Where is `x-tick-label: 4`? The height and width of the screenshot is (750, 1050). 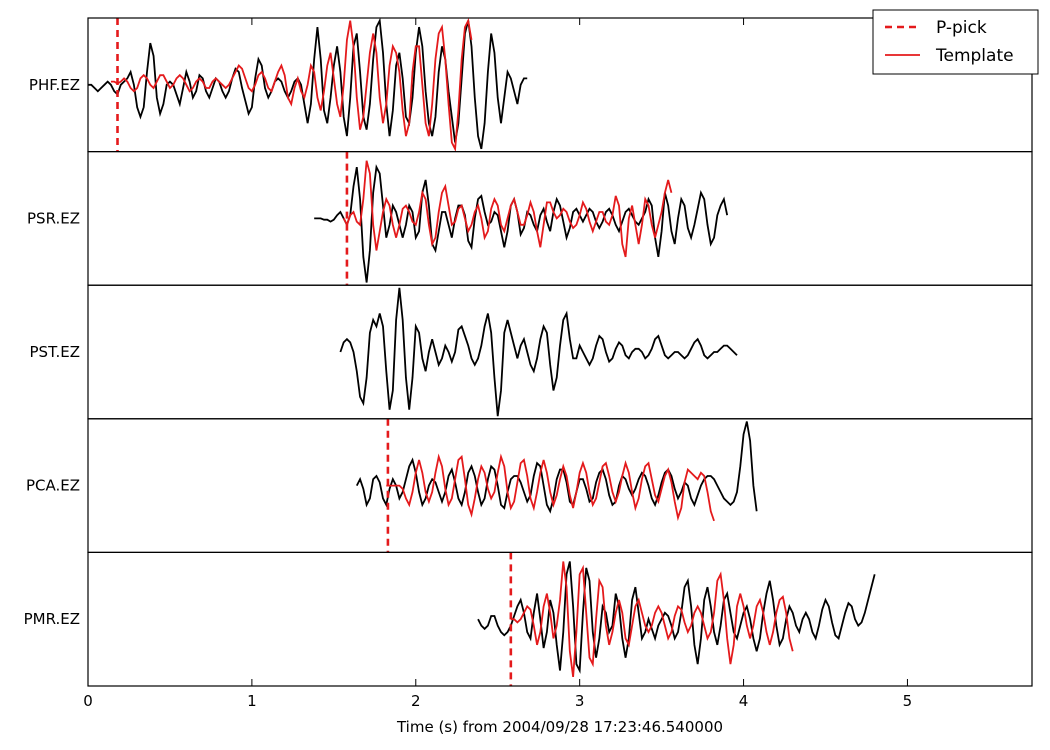 x-tick-label: 4 is located at coordinates (744, 701).